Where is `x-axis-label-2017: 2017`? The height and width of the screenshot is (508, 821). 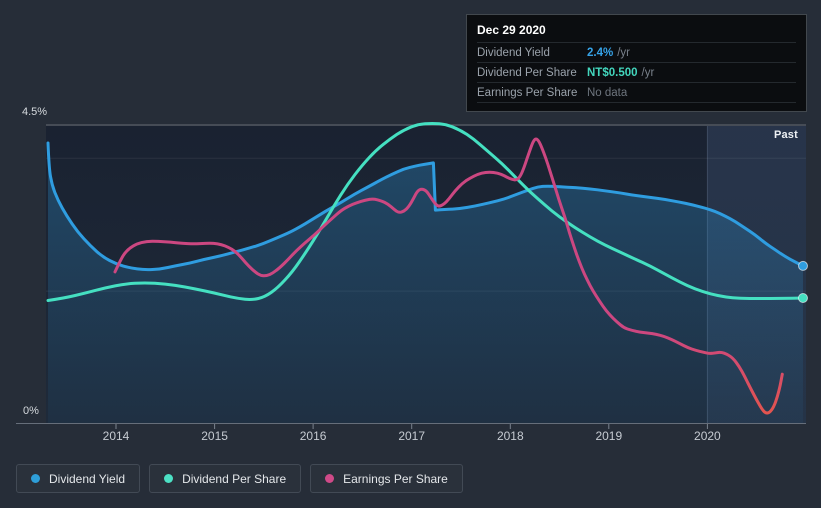 x-axis-label-2017: 2017 is located at coordinates (412, 436).